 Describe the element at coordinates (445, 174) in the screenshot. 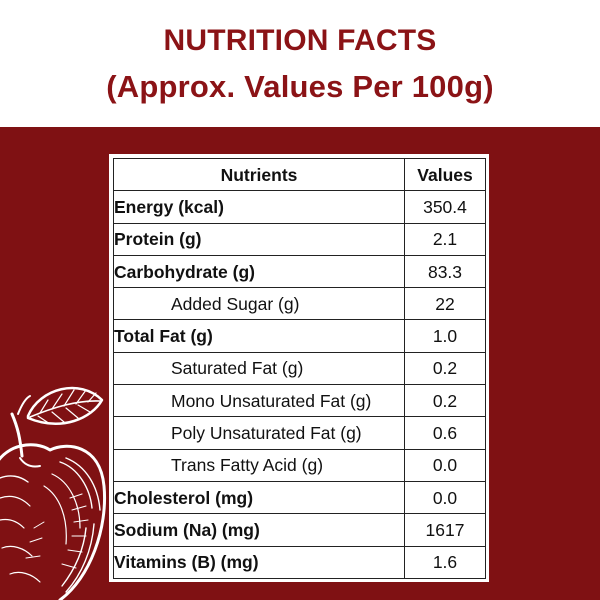

I see `header-values: Values` at that location.